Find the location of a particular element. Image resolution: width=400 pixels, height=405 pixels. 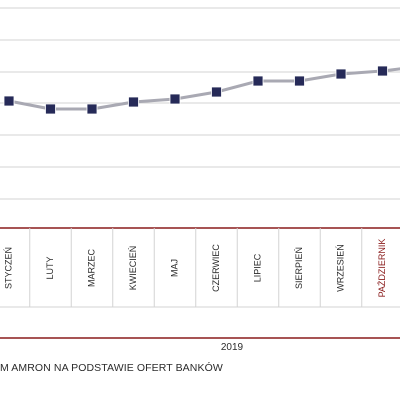

x-tick-label: LIPIEC is located at coordinates (257, 267).